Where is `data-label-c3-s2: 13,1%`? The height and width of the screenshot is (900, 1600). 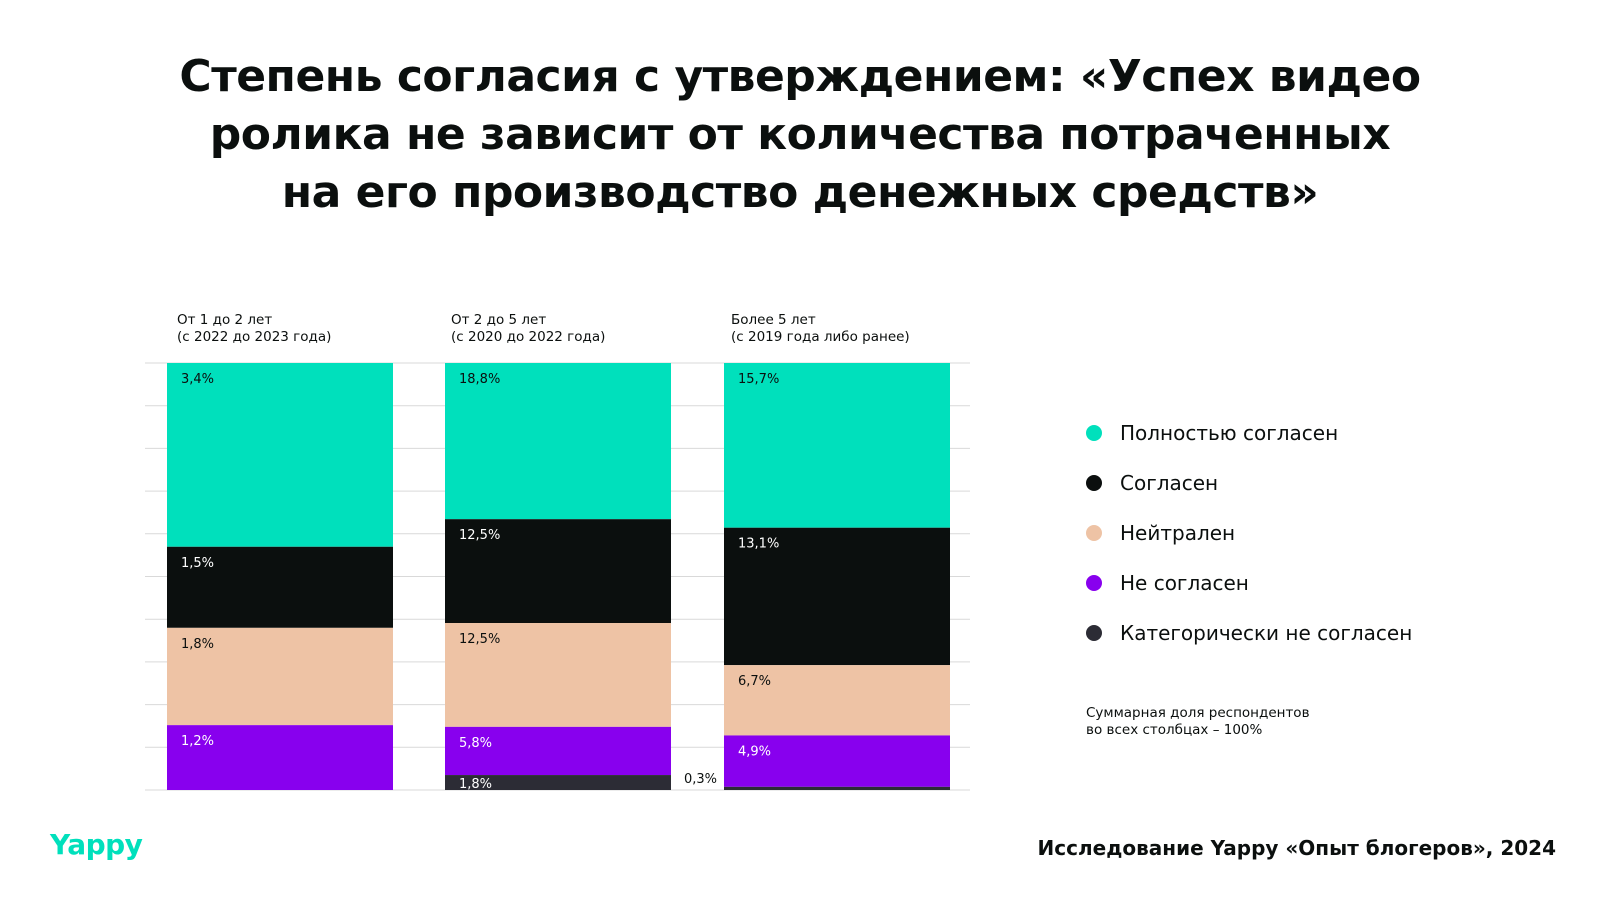 data-label-c3-s2: 13,1% is located at coordinates (758, 544).